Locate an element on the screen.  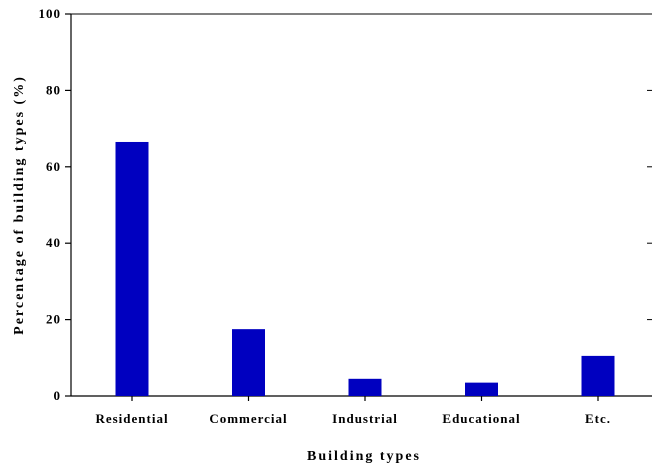
y-tick-label: 20 is located at coordinates (53, 319).